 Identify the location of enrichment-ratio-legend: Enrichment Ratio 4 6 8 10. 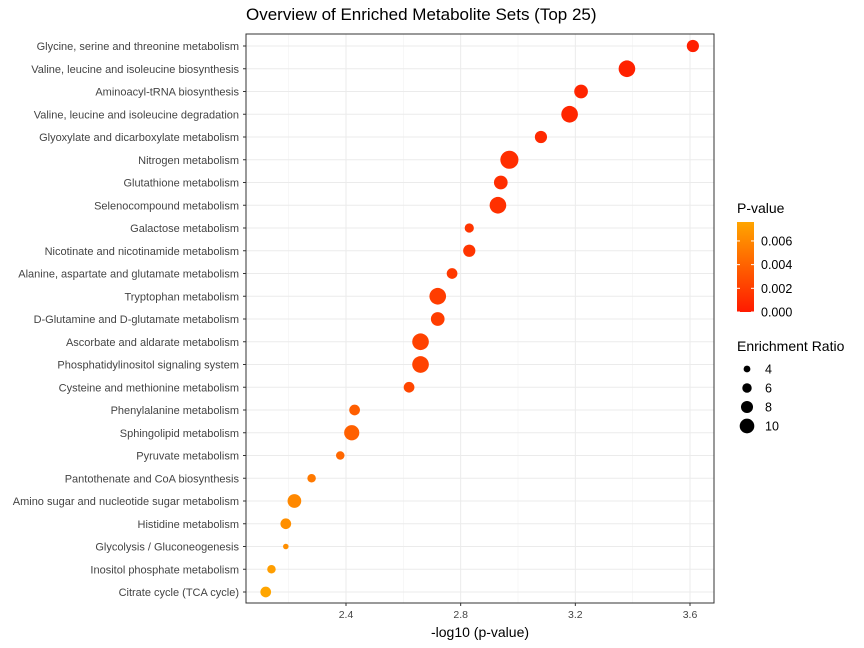
(791, 386).